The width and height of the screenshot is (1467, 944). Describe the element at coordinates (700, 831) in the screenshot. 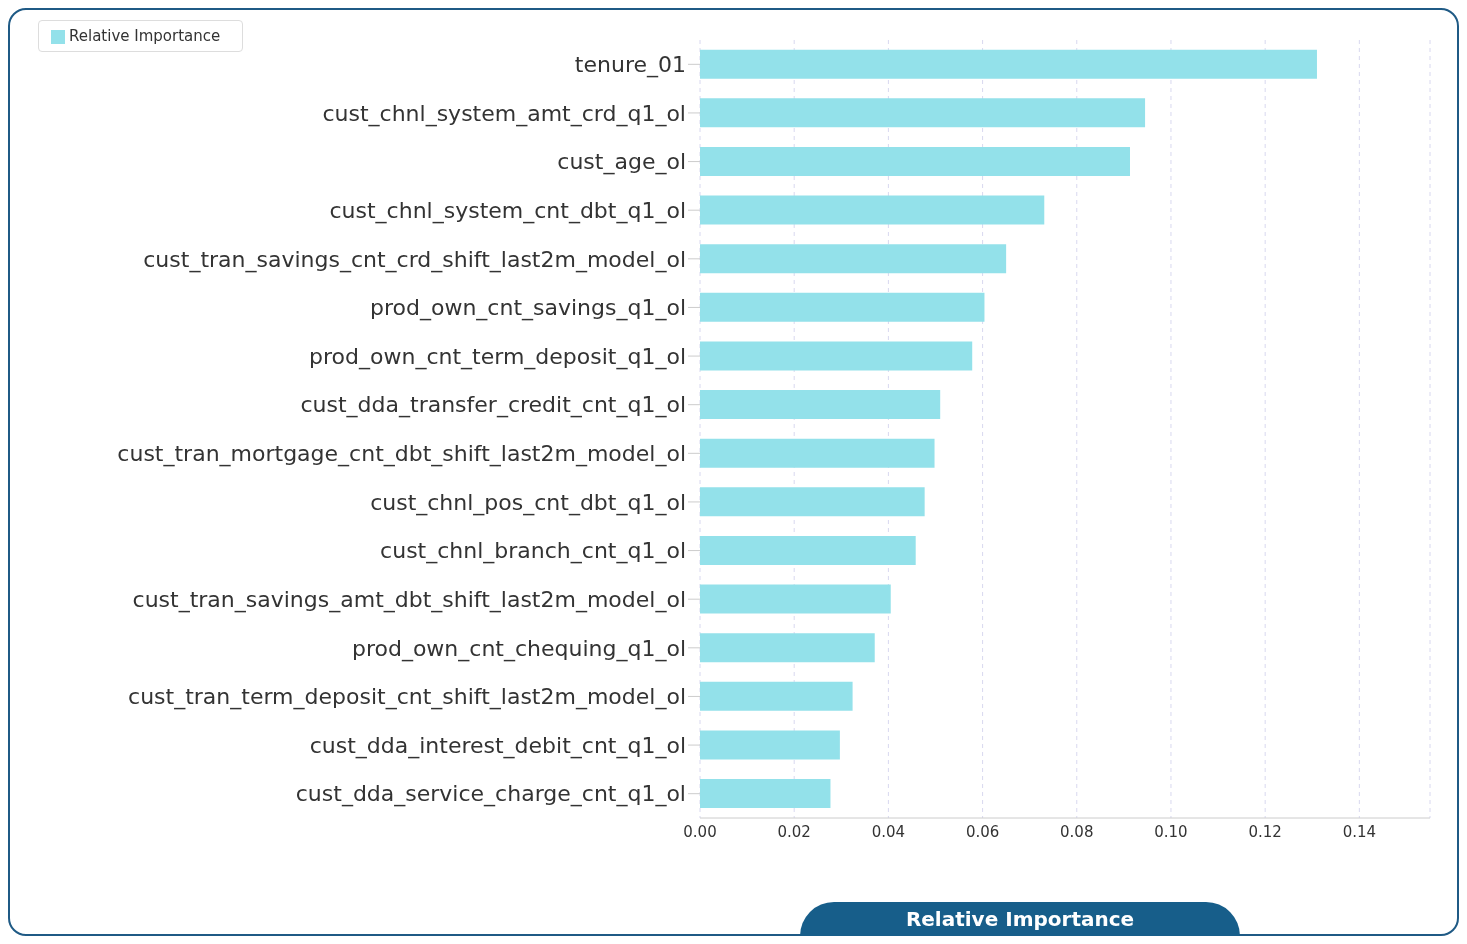

I see `x-tick-label: 0.00` at that location.